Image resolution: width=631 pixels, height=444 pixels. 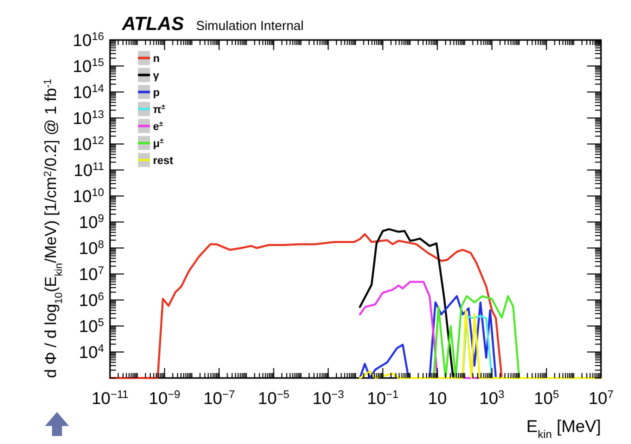 What do you see at coordinates (110, 398) in the screenshot?
I see `x-tick-label: 10$^{−11}$` at bounding box center [110, 398].